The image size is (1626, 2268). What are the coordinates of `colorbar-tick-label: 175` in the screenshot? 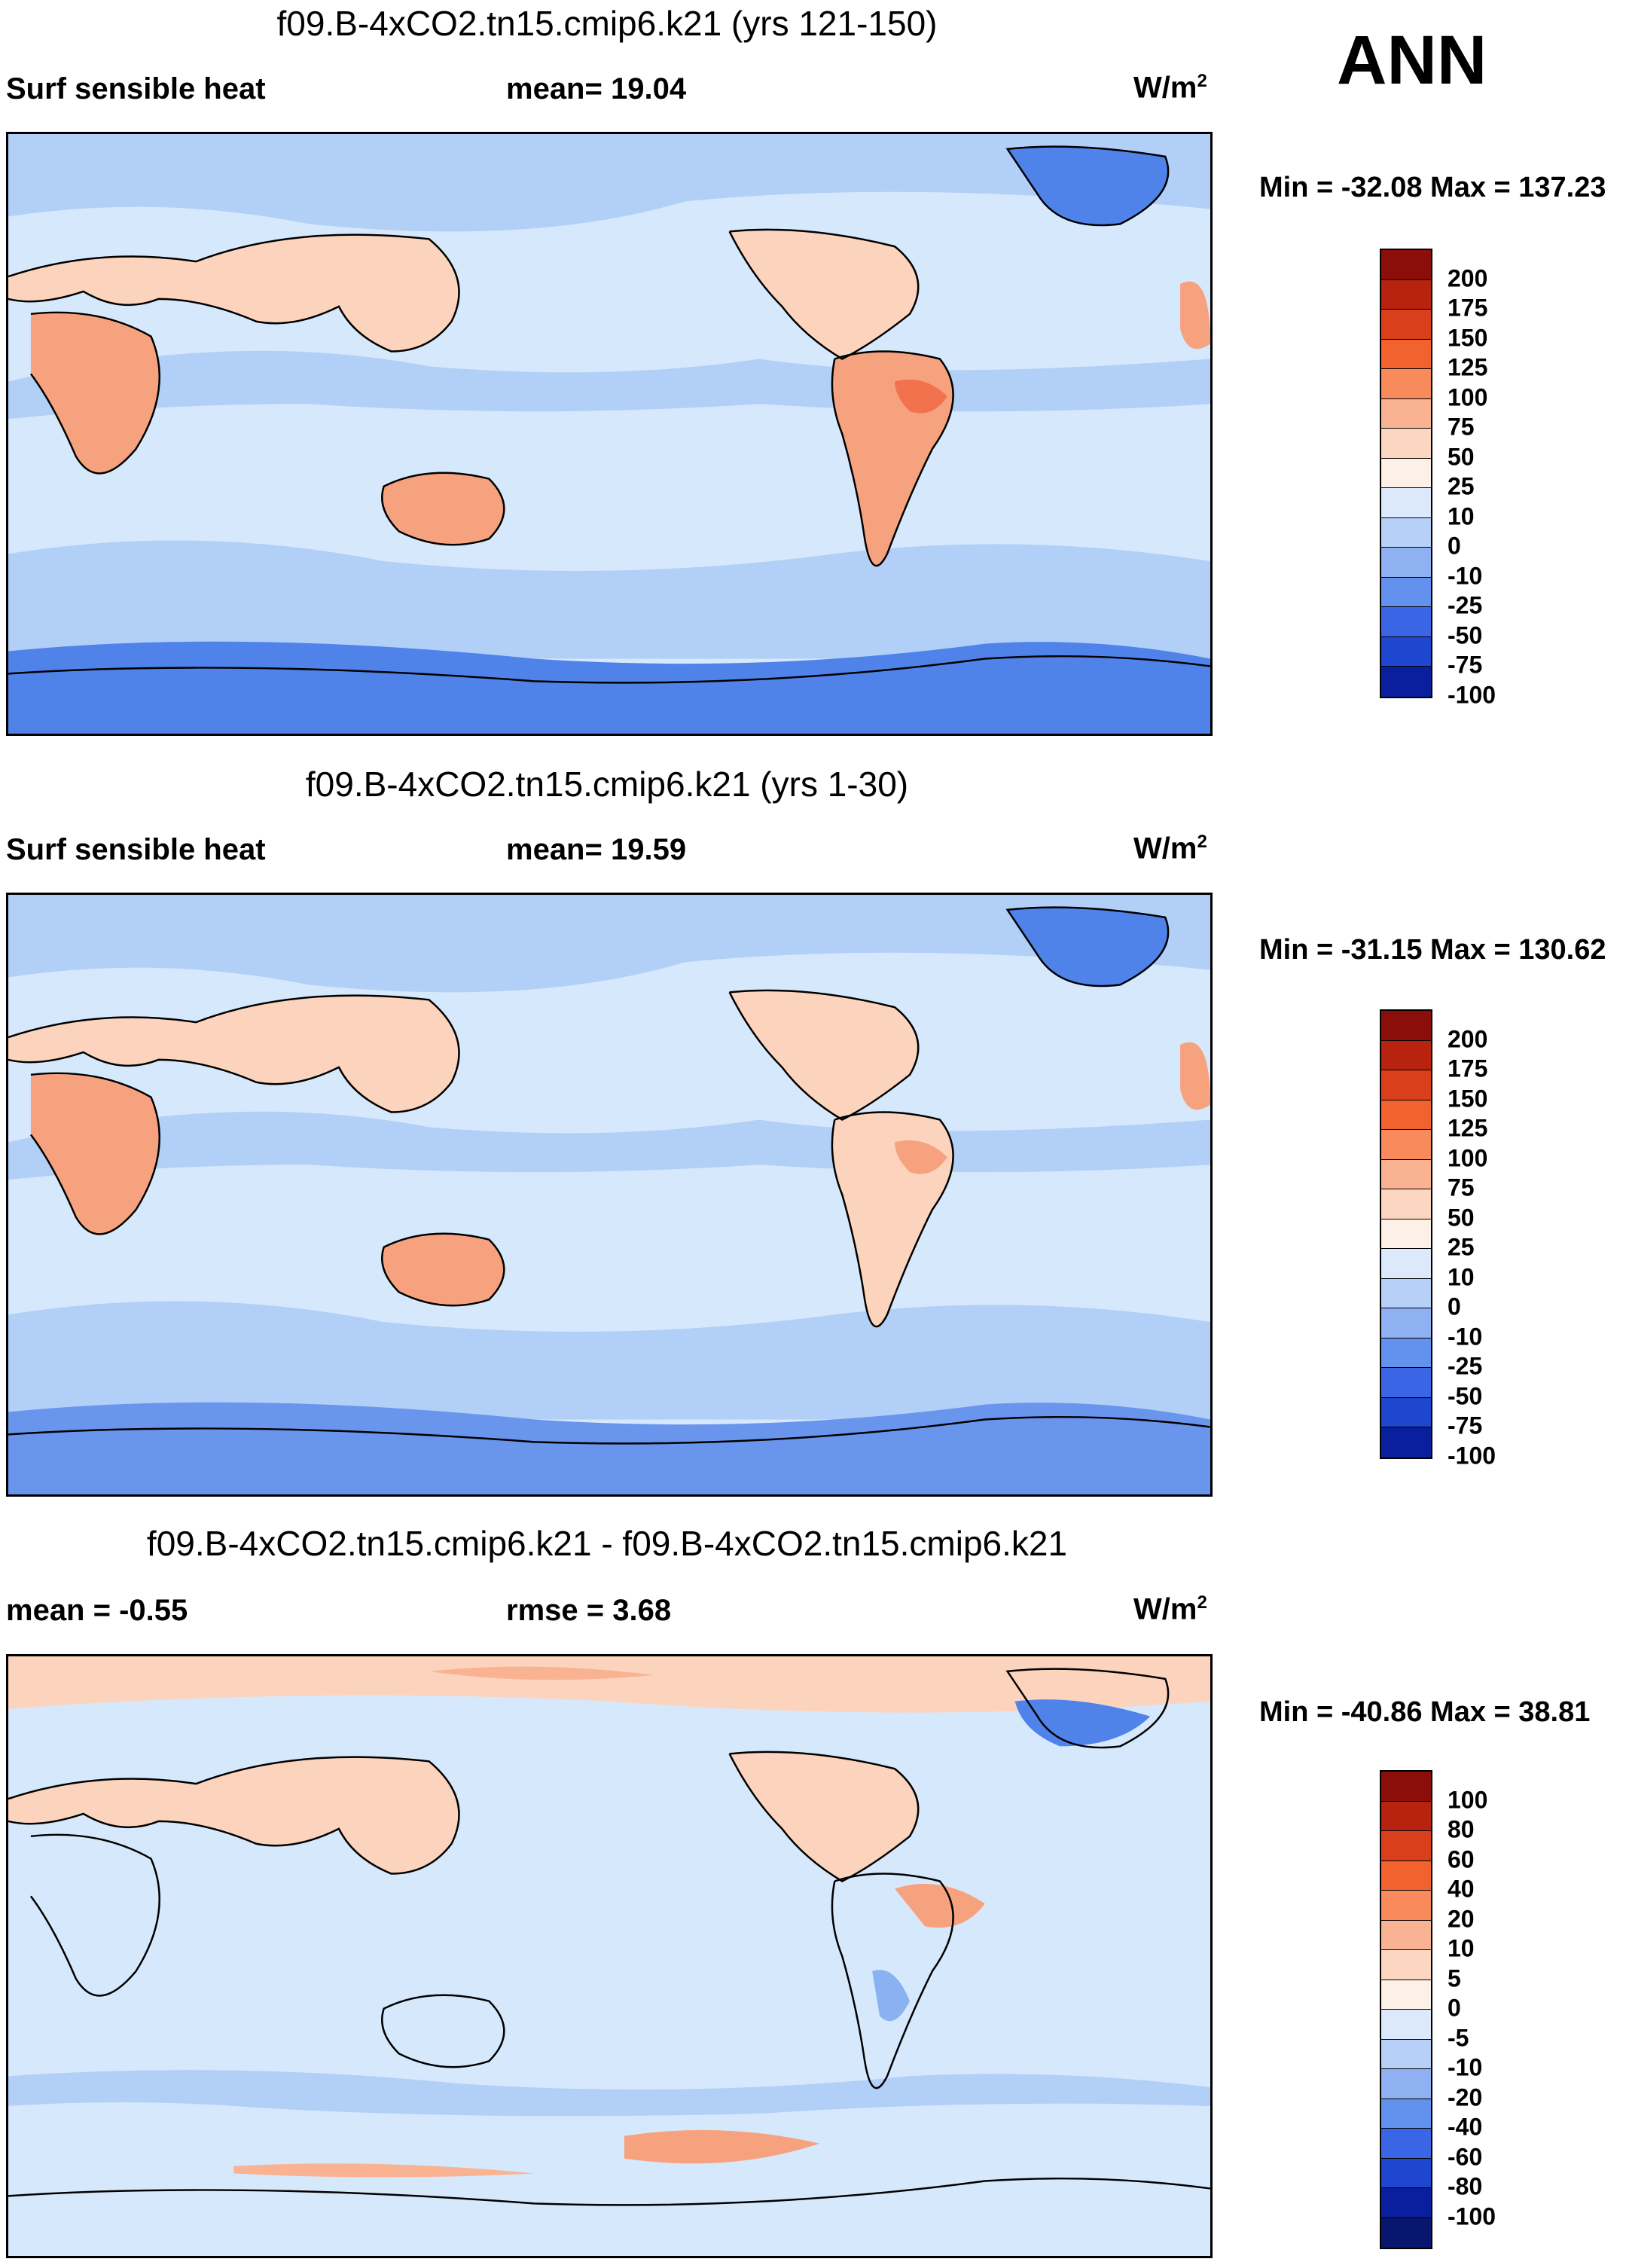 It's located at (1468, 308).